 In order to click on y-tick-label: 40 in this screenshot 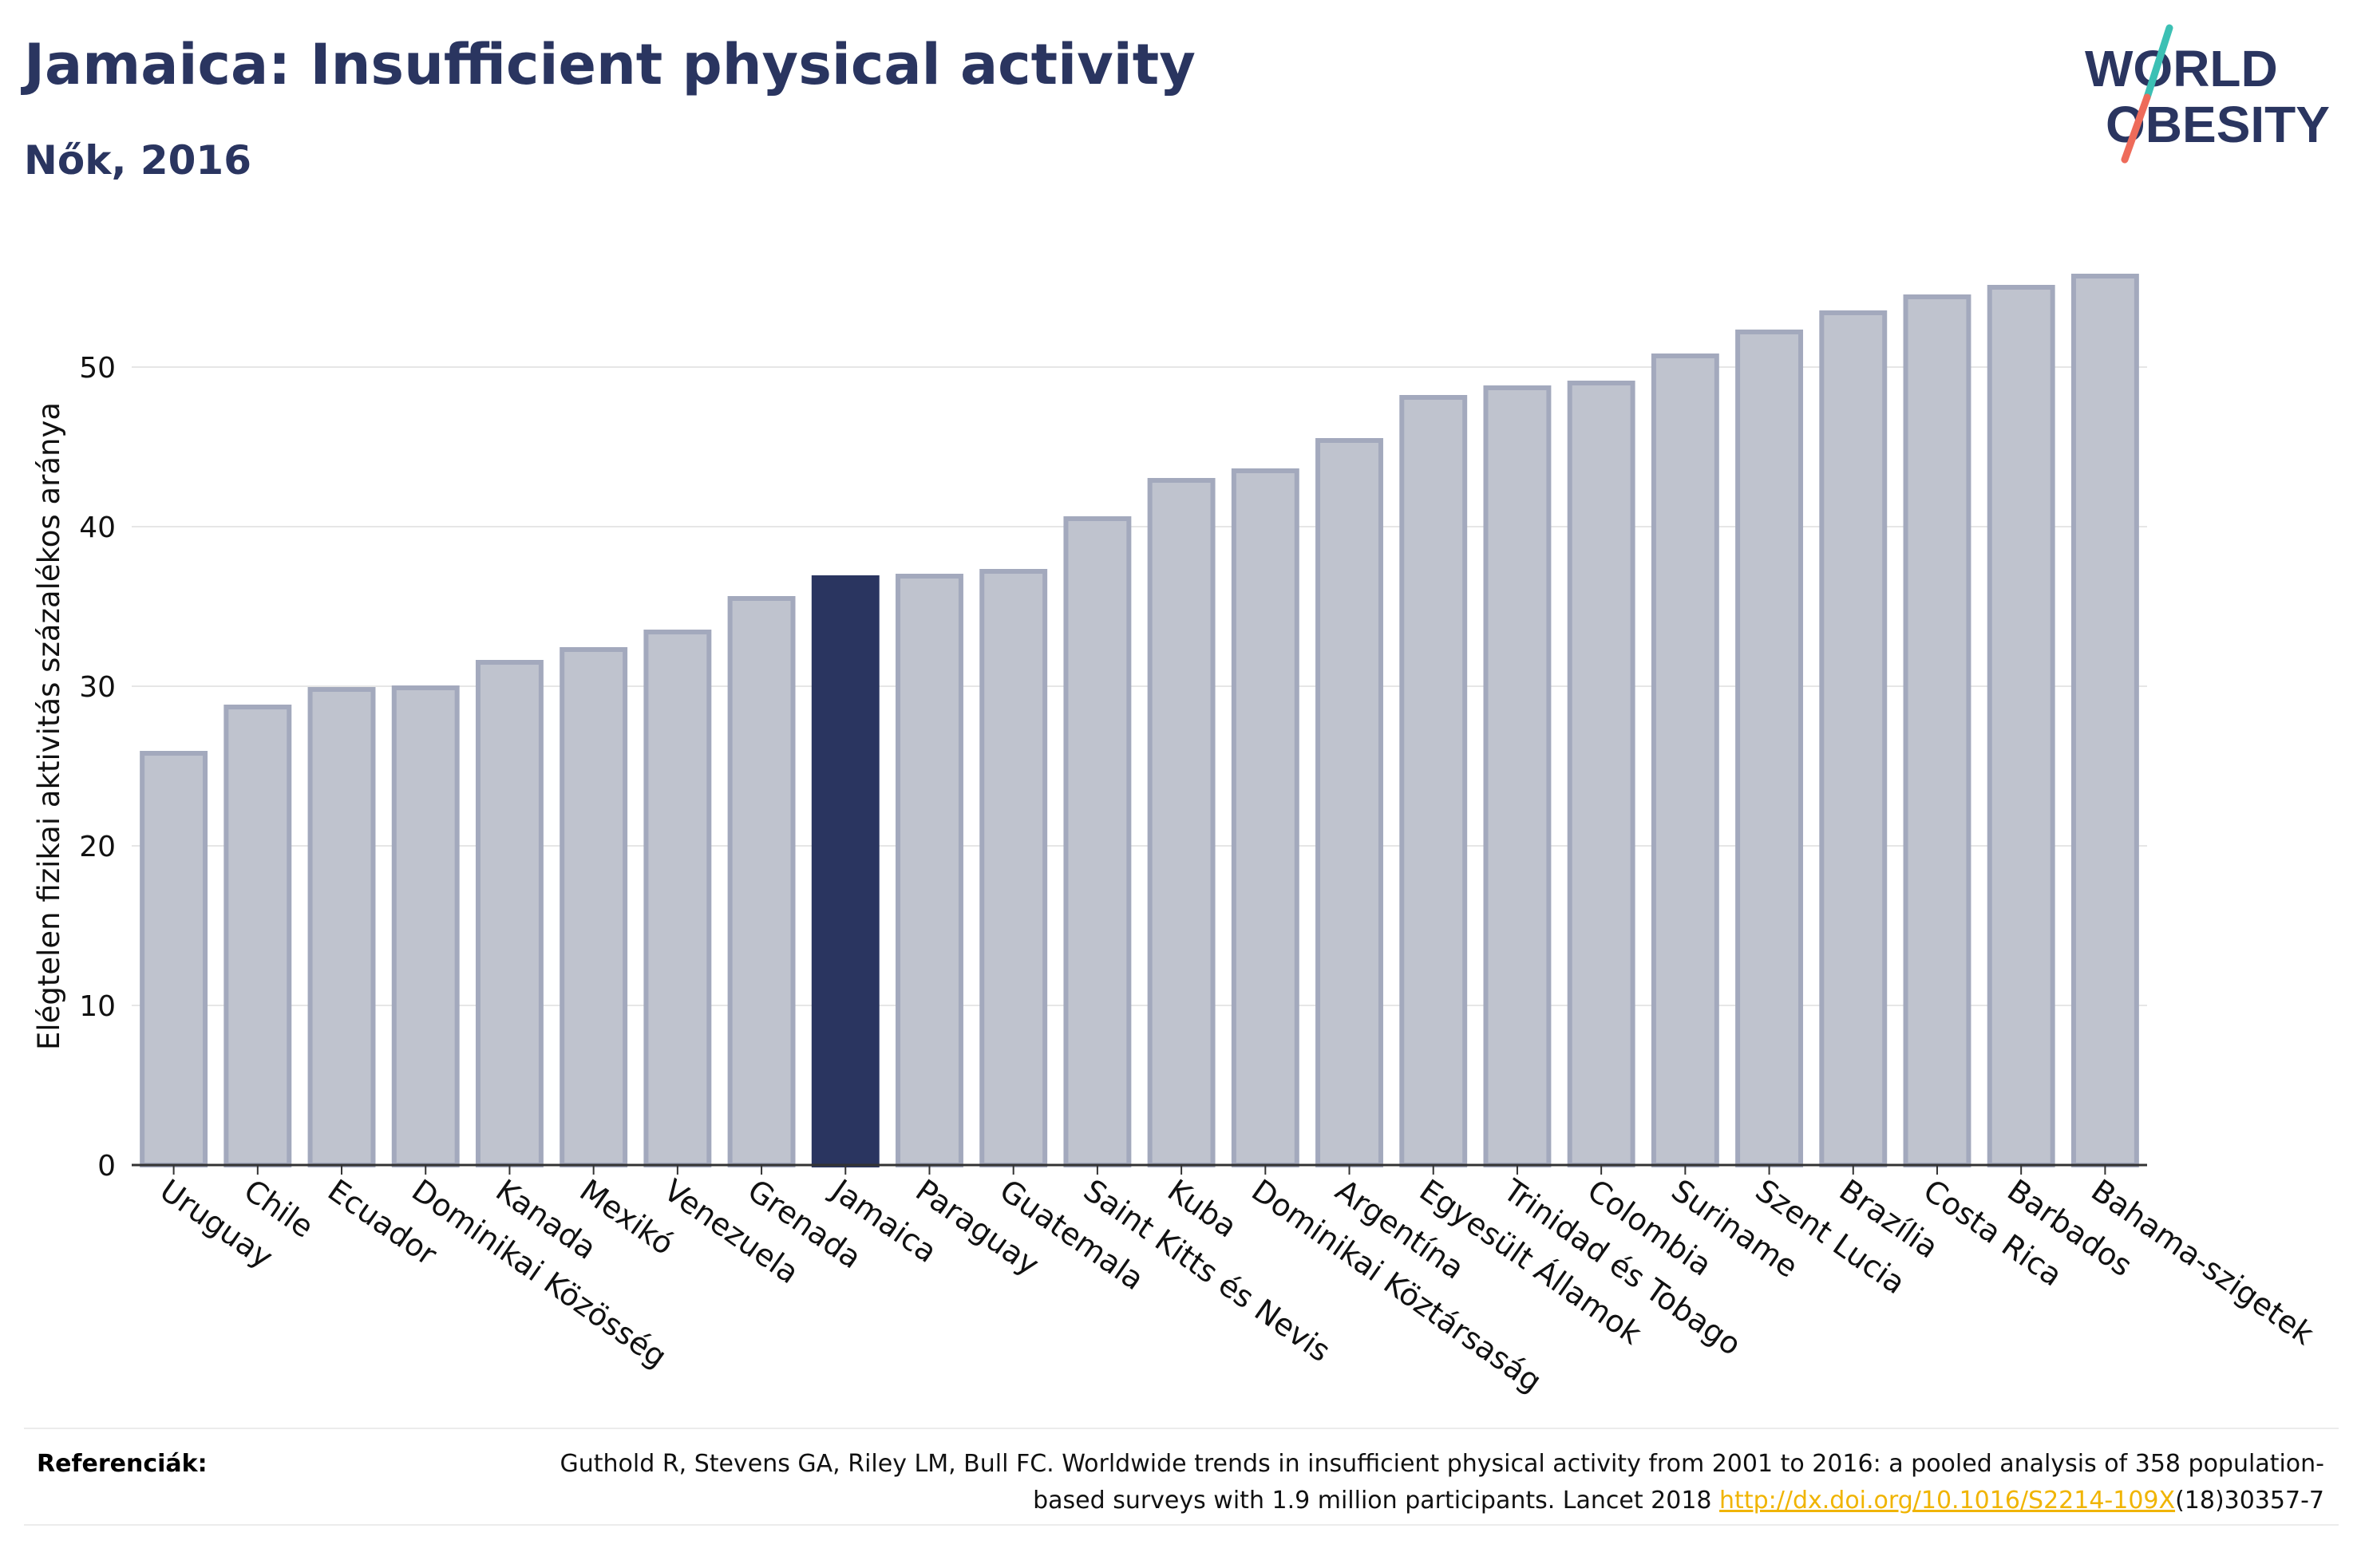, I will do `click(97, 527)`.